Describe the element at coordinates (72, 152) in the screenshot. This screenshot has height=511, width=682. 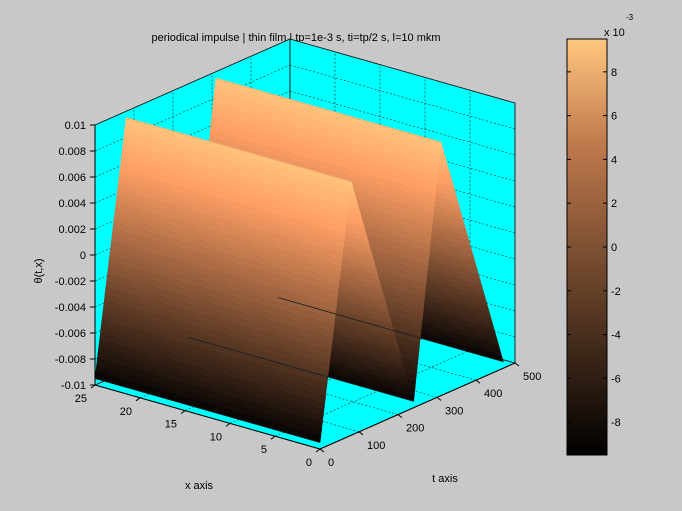
I see `z-tick-label: 0.008` at that location.